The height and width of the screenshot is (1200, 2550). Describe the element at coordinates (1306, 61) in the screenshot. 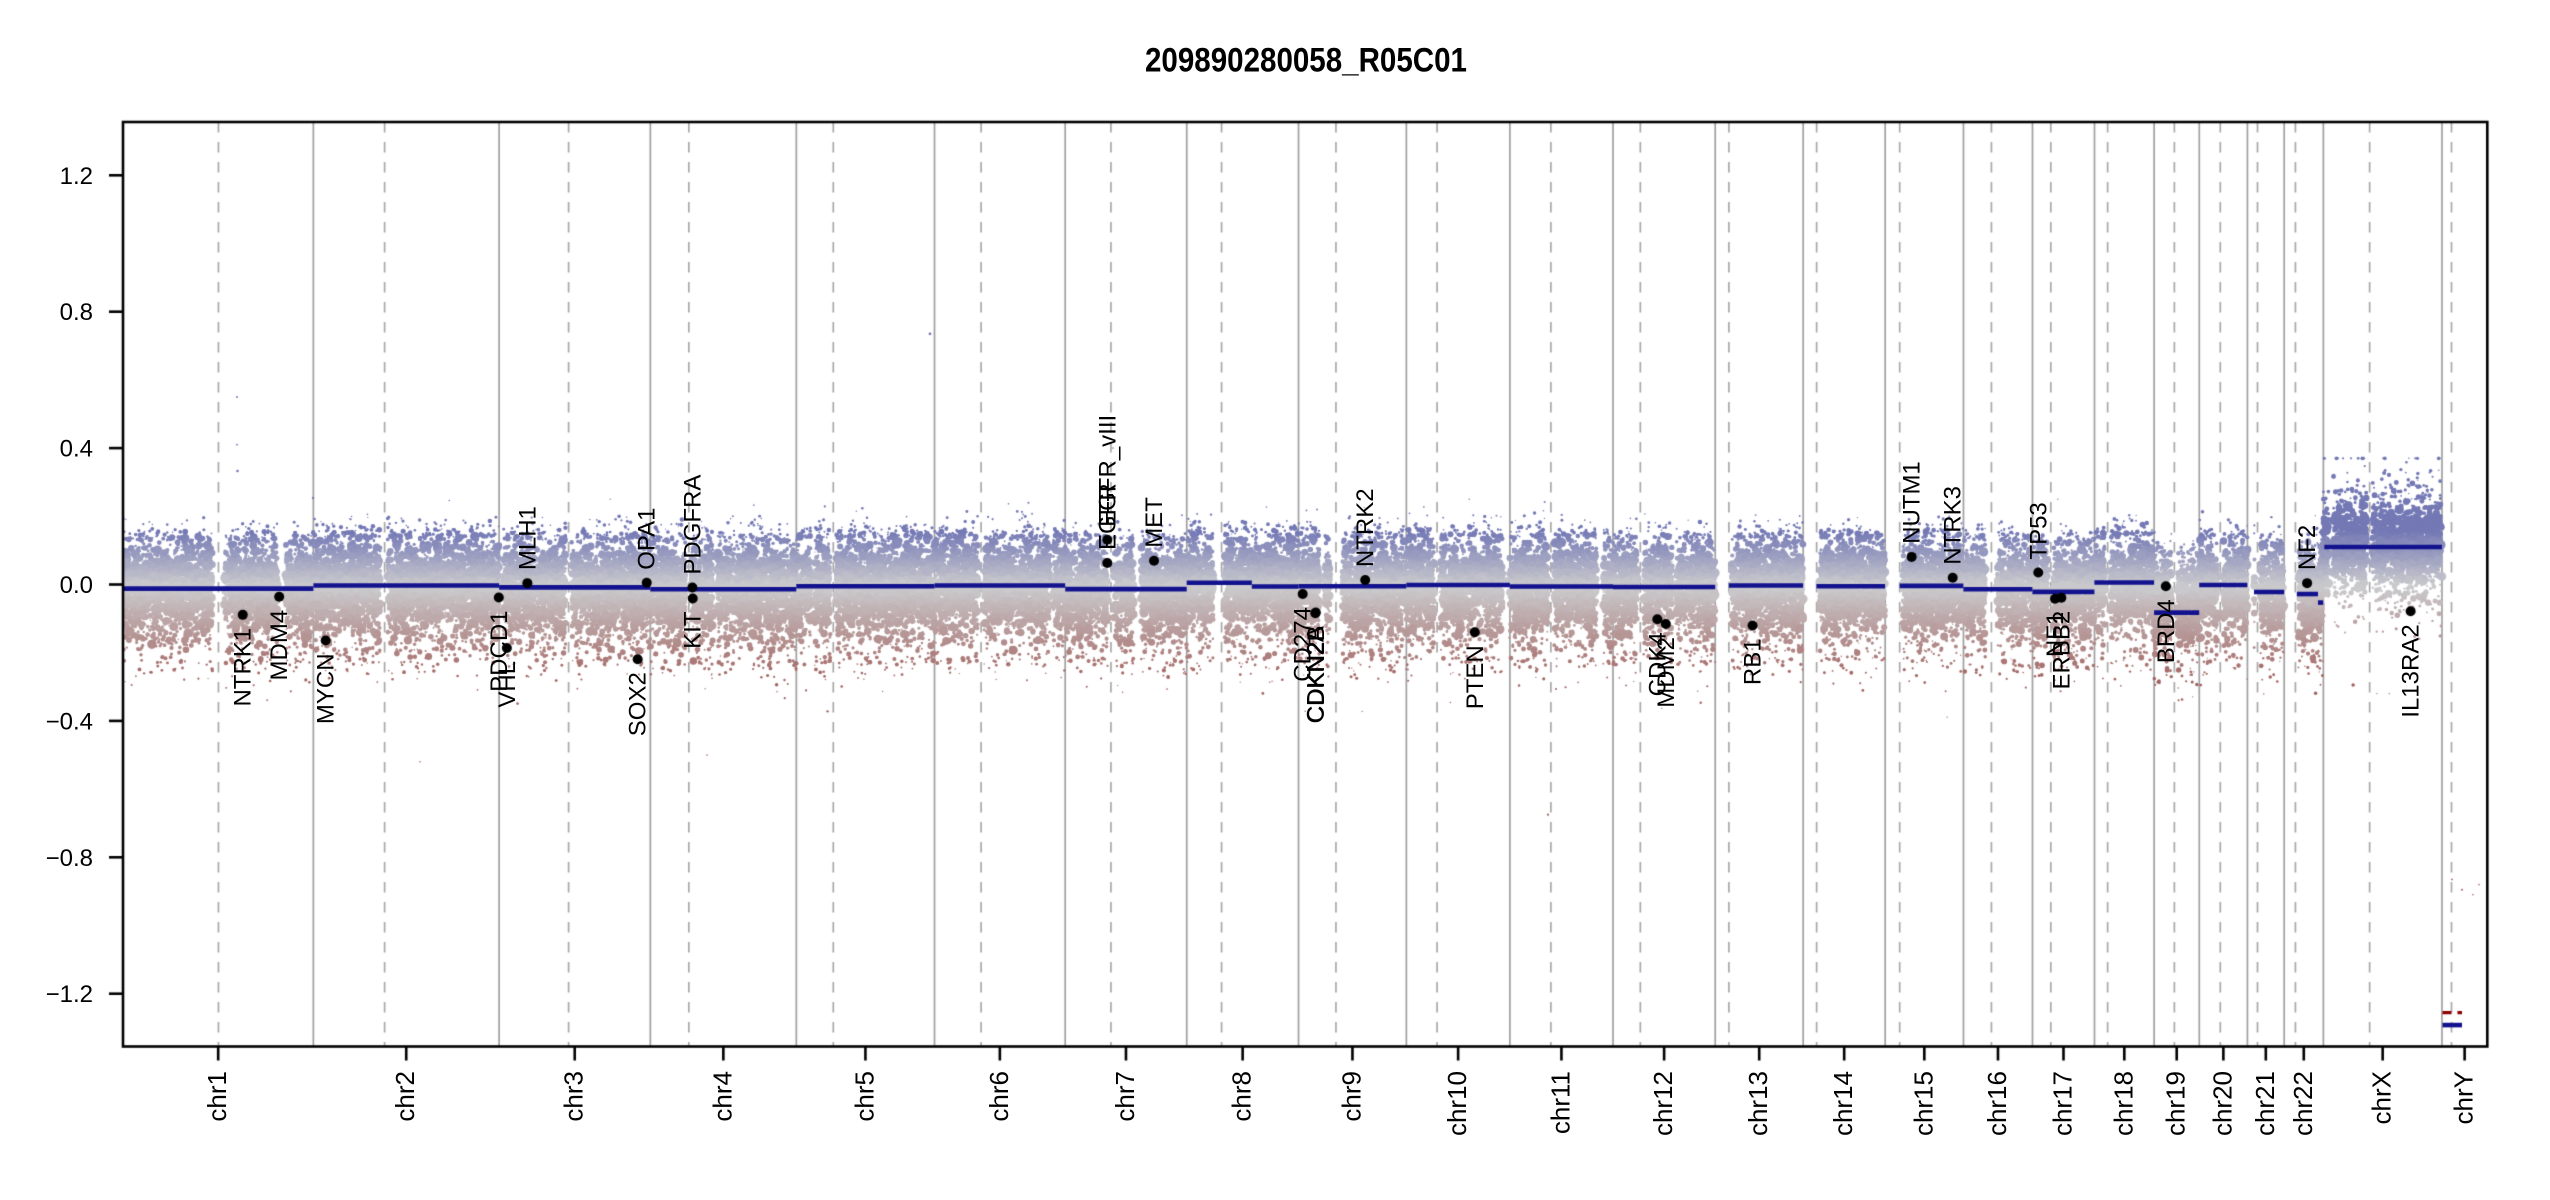

I see `svg-text: 209890280058_R05C01` at that location.